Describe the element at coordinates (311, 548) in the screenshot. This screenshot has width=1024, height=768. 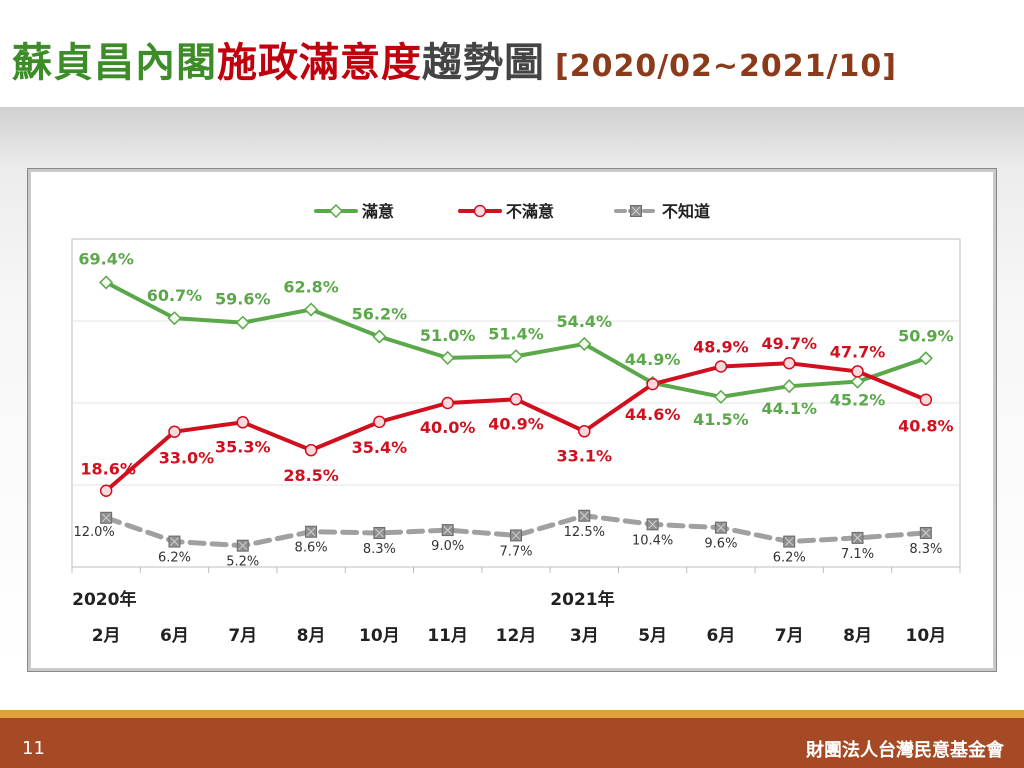
I see `data-label: 8.6%` at that location.